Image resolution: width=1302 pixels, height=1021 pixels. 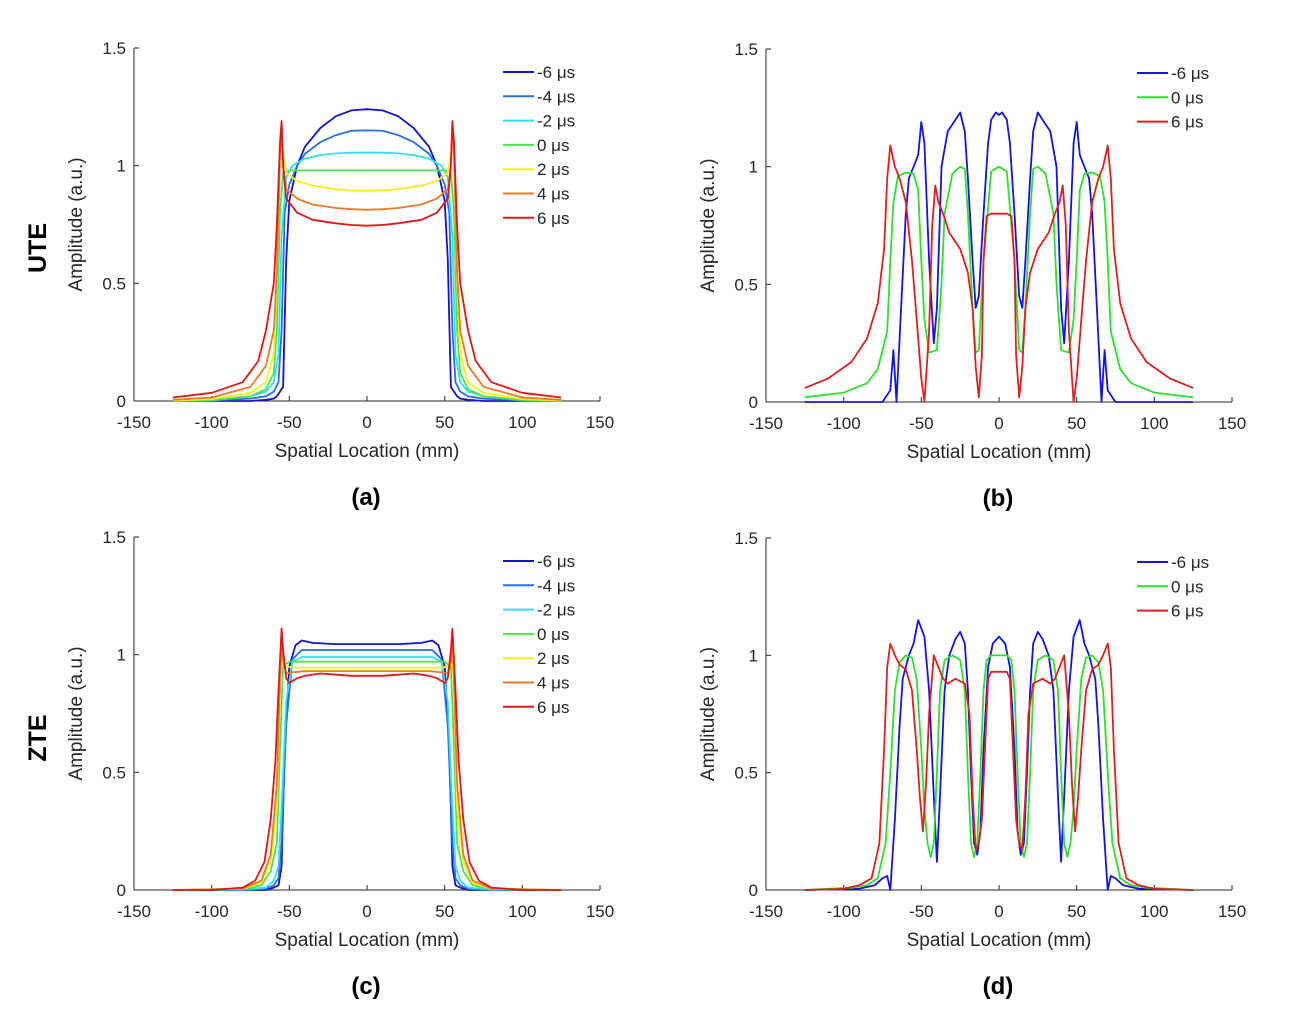 I want to click on panel-caption: (c), so click(x=365, y=986).